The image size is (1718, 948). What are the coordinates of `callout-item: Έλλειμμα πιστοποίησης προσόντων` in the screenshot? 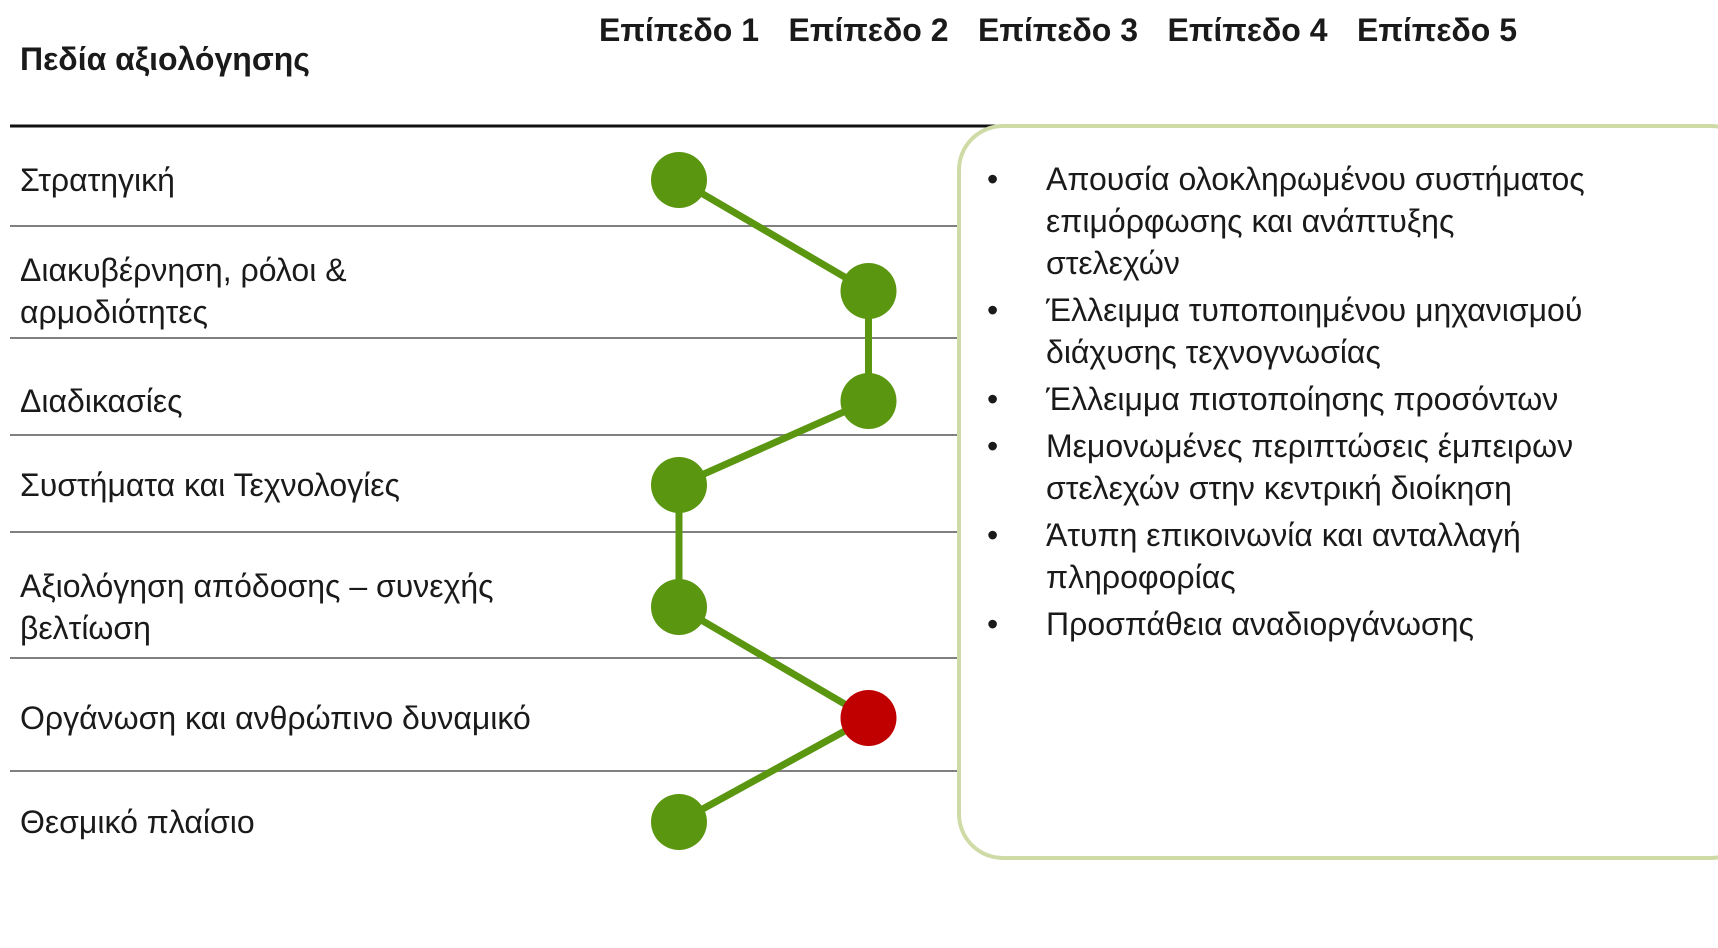 It's located at (1286, 399).